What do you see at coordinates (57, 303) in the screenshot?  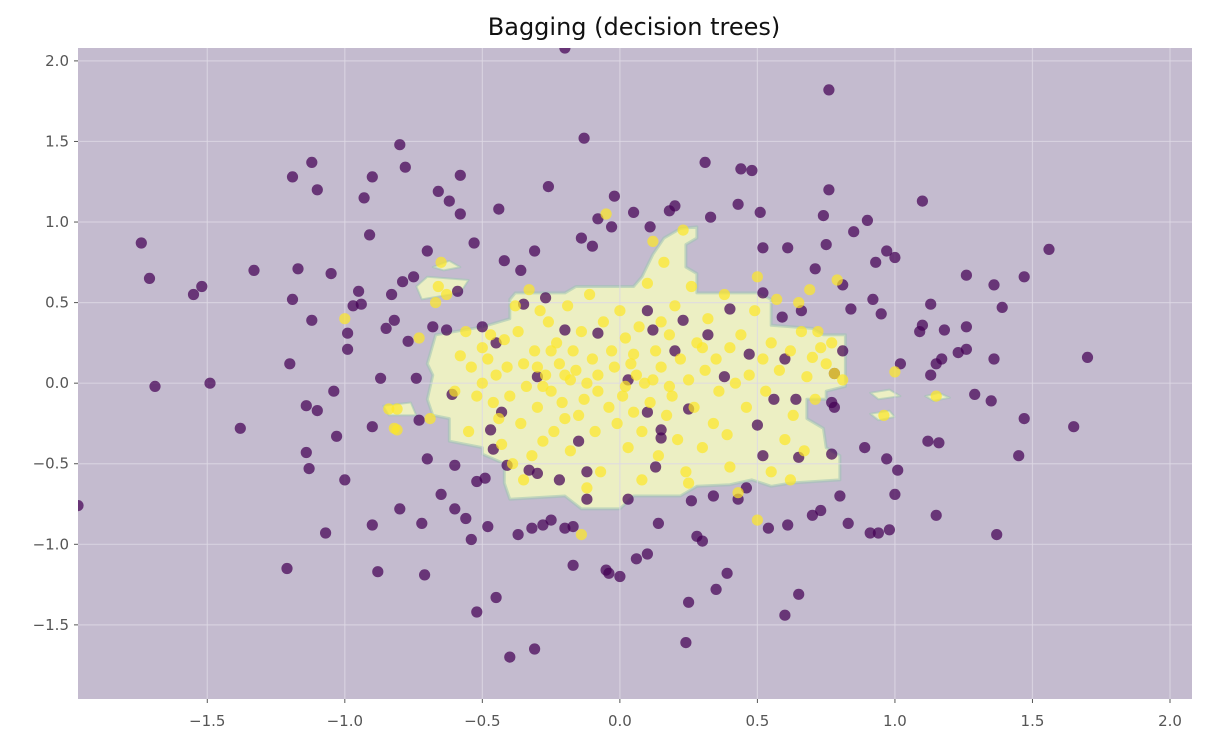 I see `y-tick-label: 0.5` at bounding box center [57, 303].